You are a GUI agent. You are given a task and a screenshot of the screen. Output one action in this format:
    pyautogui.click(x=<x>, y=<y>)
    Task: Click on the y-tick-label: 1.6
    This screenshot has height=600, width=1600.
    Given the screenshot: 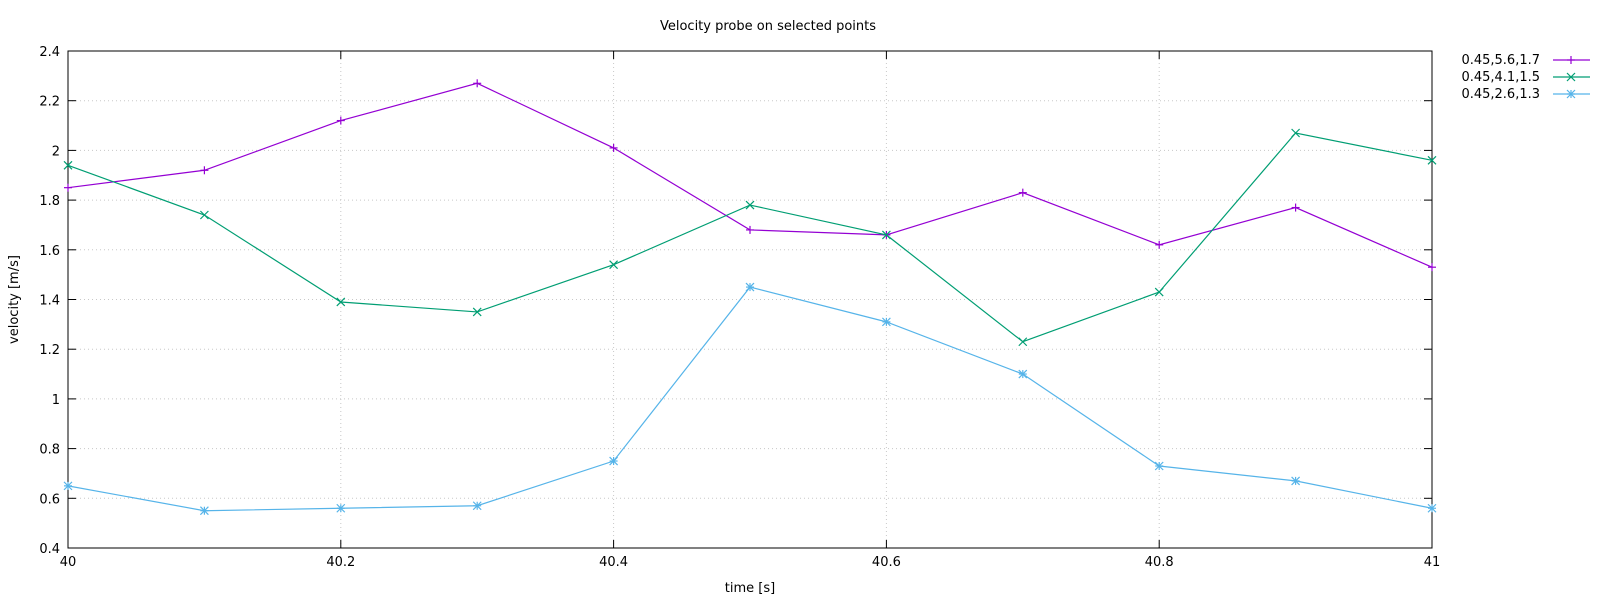 What is the action you would take?
    pyautogui.click(x=49, y=251)
    